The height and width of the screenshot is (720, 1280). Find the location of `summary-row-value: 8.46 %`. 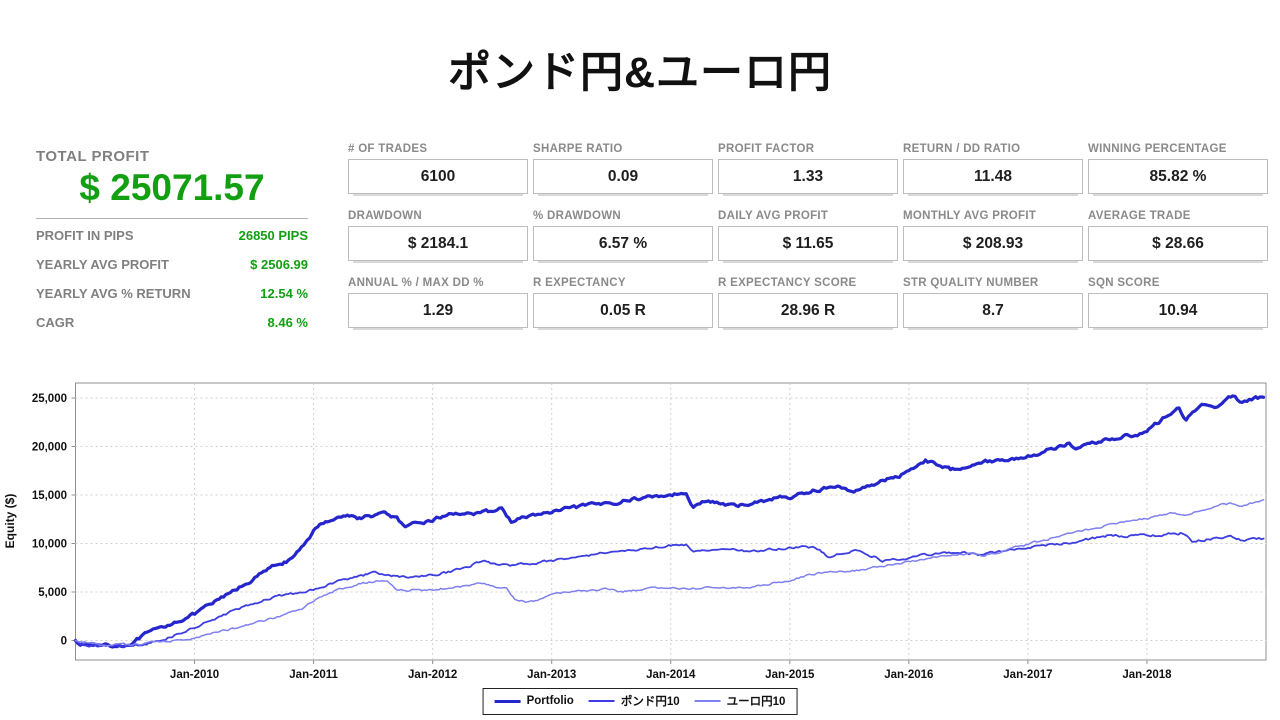

summary-row-value: 8.46 % is located at coordinates (287, 322).